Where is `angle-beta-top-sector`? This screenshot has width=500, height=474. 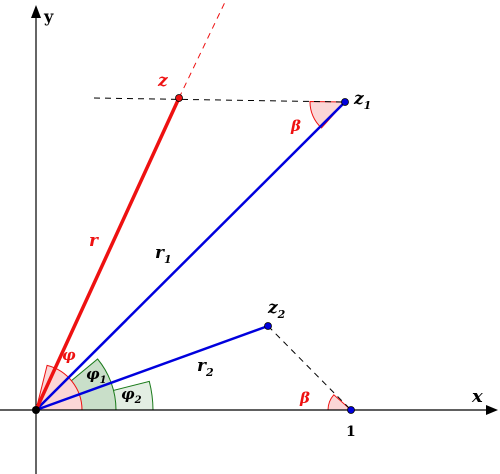 angle-beta-top-sector is located at coordinates (328, 114).